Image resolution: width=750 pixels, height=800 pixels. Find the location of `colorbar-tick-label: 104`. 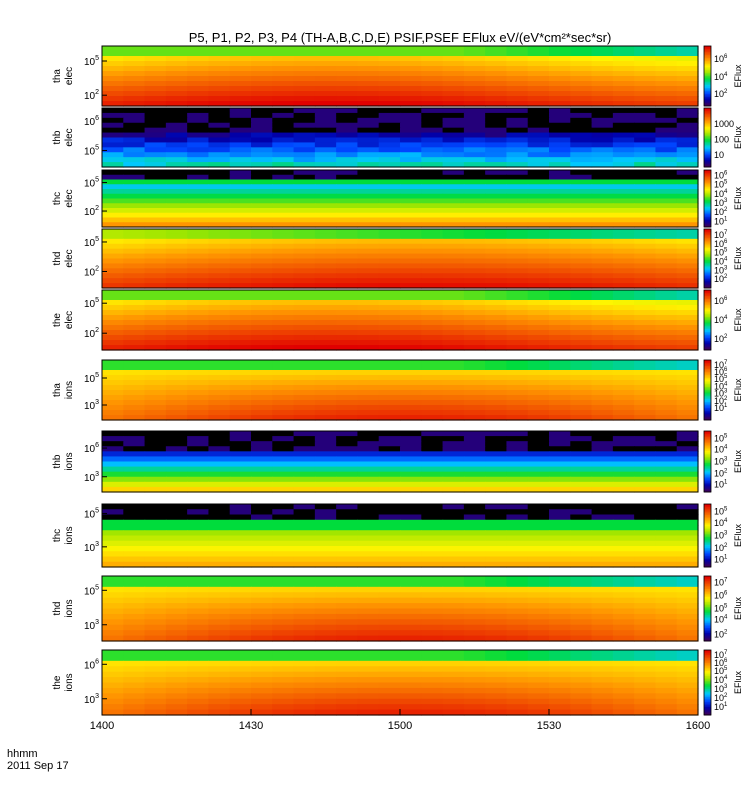

colorbar-tick-label: 104 is located at coordinates (721, 680).